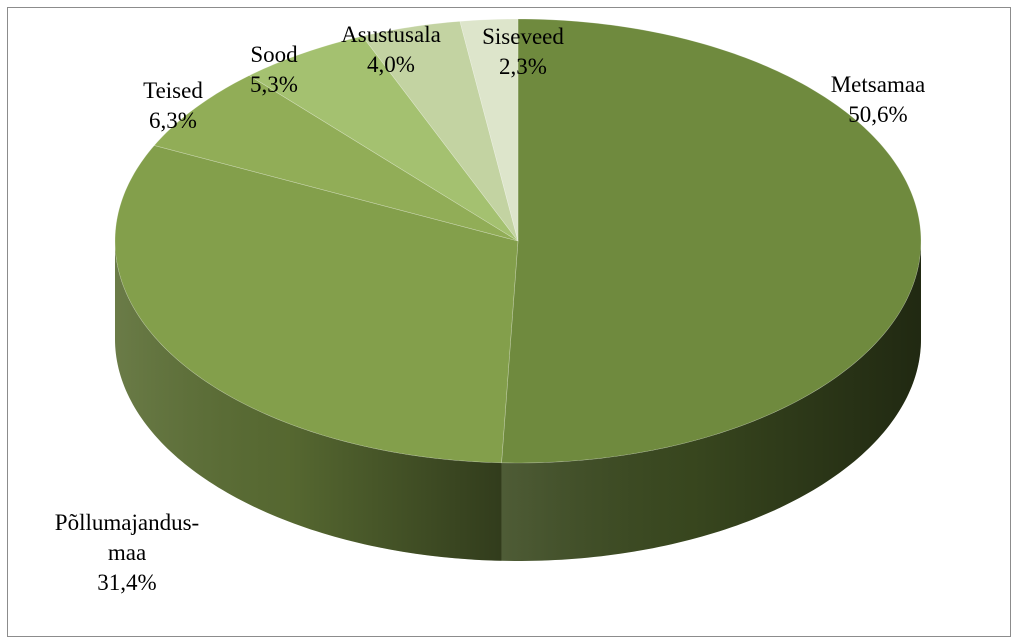 This screenshot has height=644, width=1020. What do you see at coordinates (489, 130) in the screenshot?
I see `pie-slice-siseveed` at bounding box center [489, 130].